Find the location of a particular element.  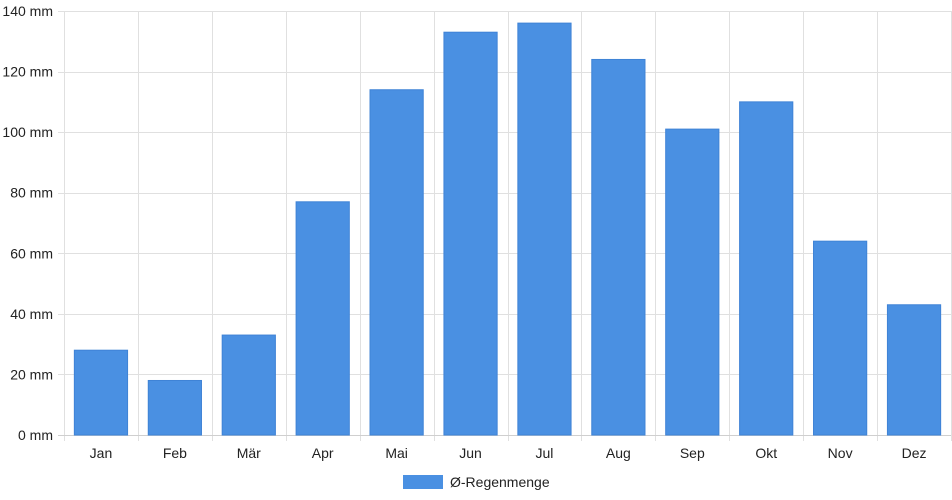

bar-aug is located at coordinates (618, 247).